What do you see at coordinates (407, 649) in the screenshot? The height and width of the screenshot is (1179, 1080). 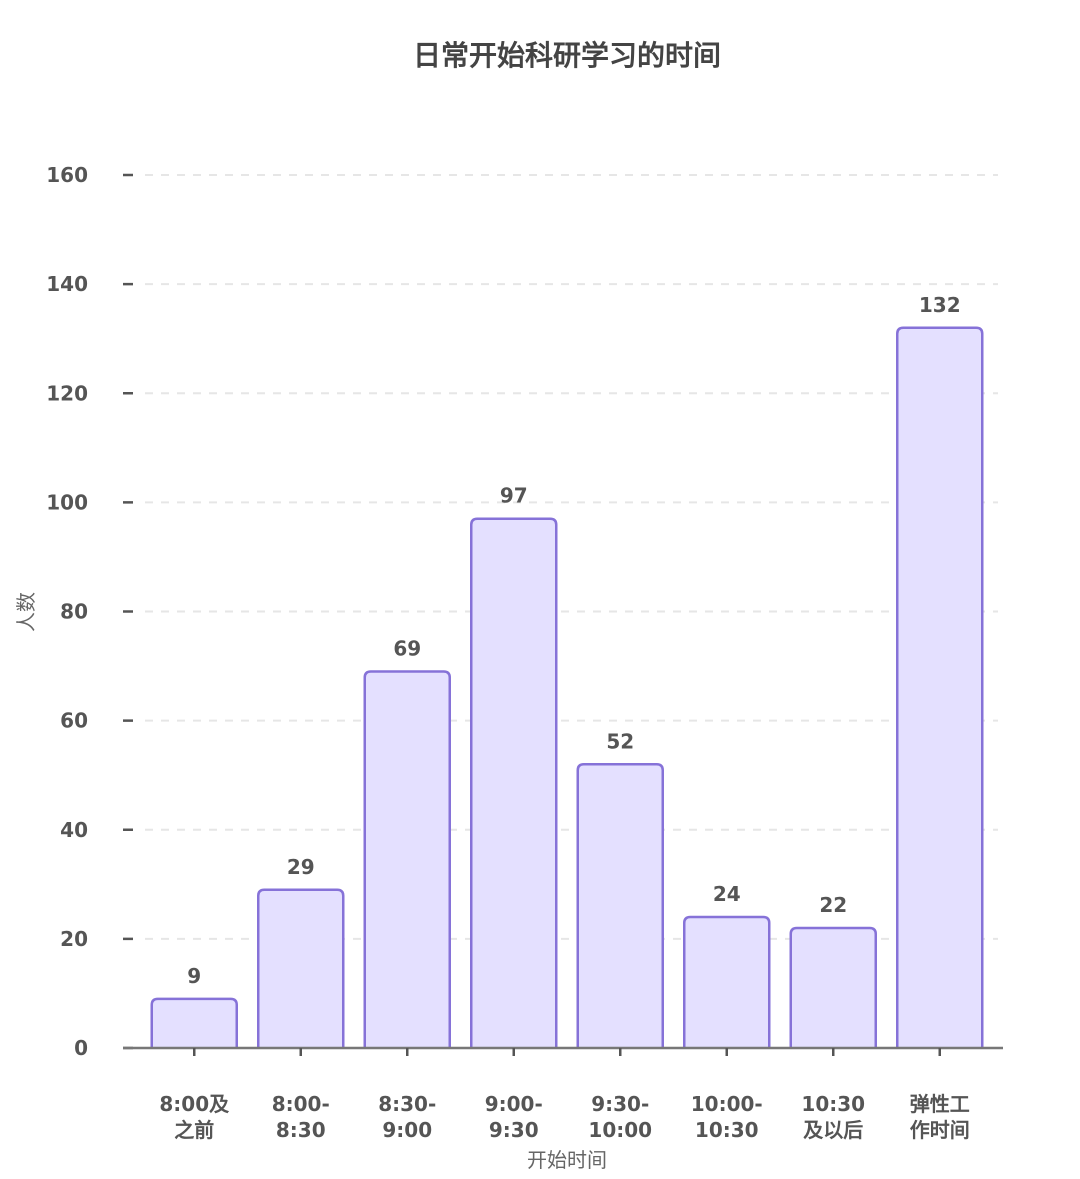 I see `data-label: 69` at bounding box center [407, 649].